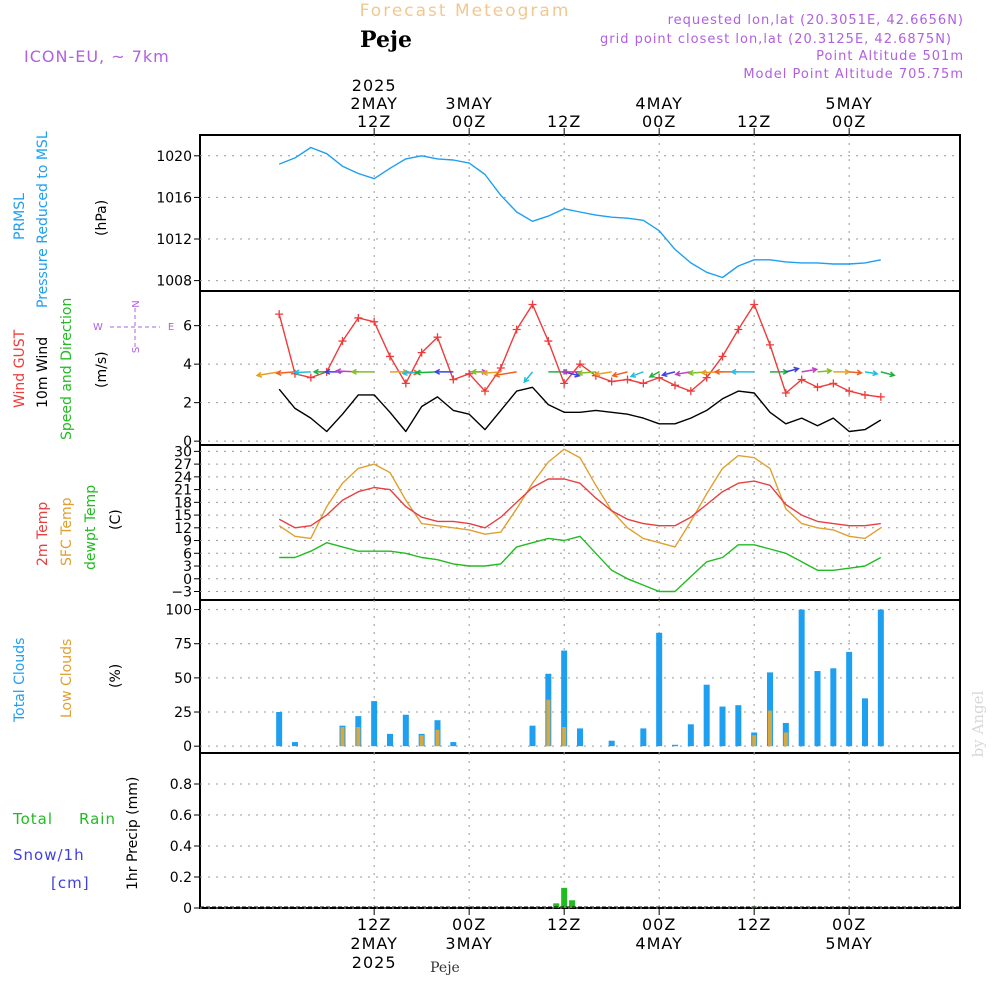 The width and height of the screenshot is (1000, 1000). Describe the element at coordinates (183, 529) in the screenshot. I see `y-tick-label: 12` at that location.